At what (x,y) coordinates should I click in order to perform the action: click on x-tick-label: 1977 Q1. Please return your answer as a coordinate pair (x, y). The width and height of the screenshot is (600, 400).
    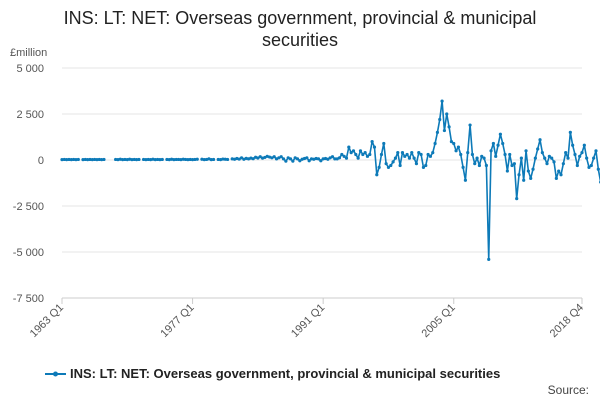
    Looking at the image, I should click on (177, 321).